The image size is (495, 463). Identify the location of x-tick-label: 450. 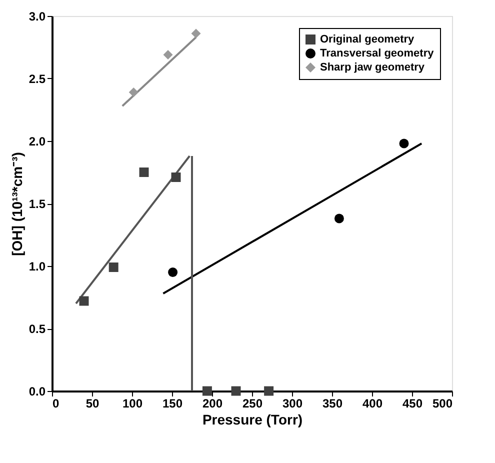
(412, 403).